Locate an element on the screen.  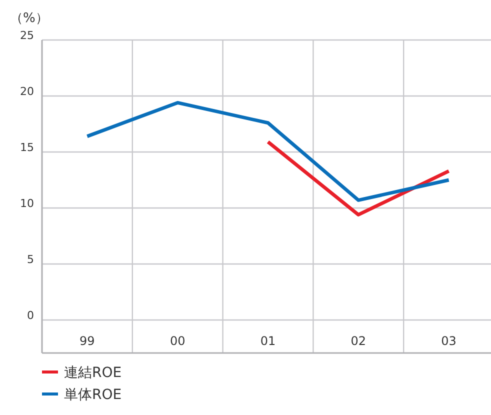
y-tick-label: 20 is located at coordinates (27, 91).